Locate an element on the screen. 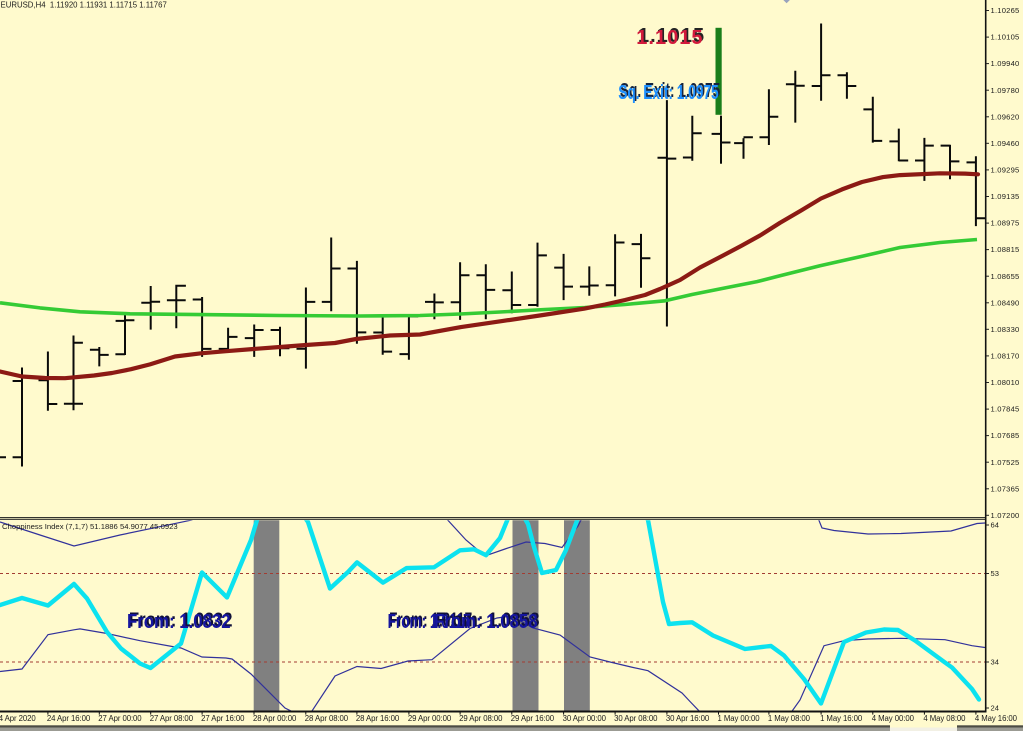 The height and width of the screenshot is (731, 1023). svg-text: 28 Apr 16:00 is located at coordinates (378, 718).